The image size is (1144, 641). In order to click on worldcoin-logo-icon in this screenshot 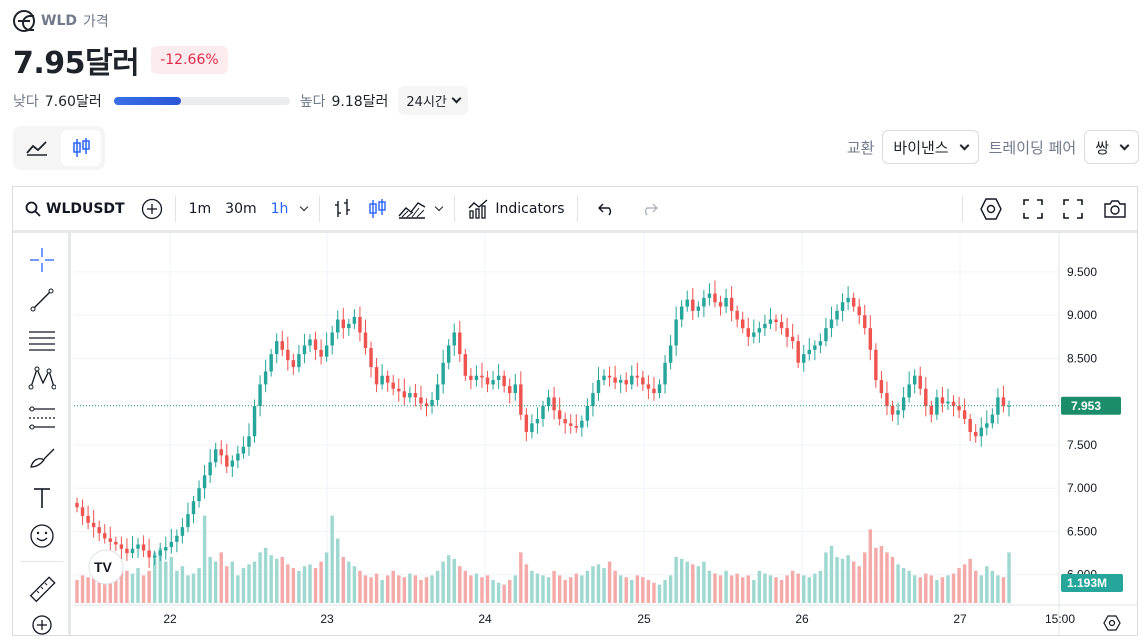, I will do `click(24, 21)`.